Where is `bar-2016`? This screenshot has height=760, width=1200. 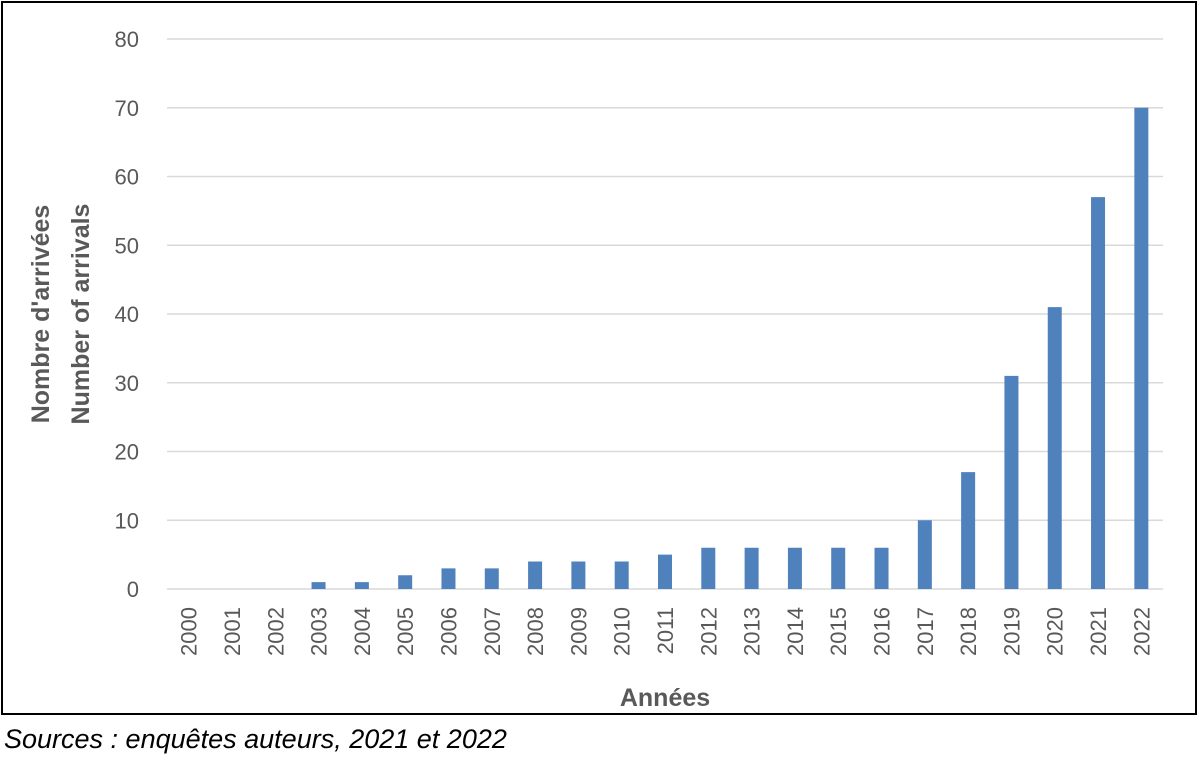 bar-2016 is located at coordinates (881, 568).